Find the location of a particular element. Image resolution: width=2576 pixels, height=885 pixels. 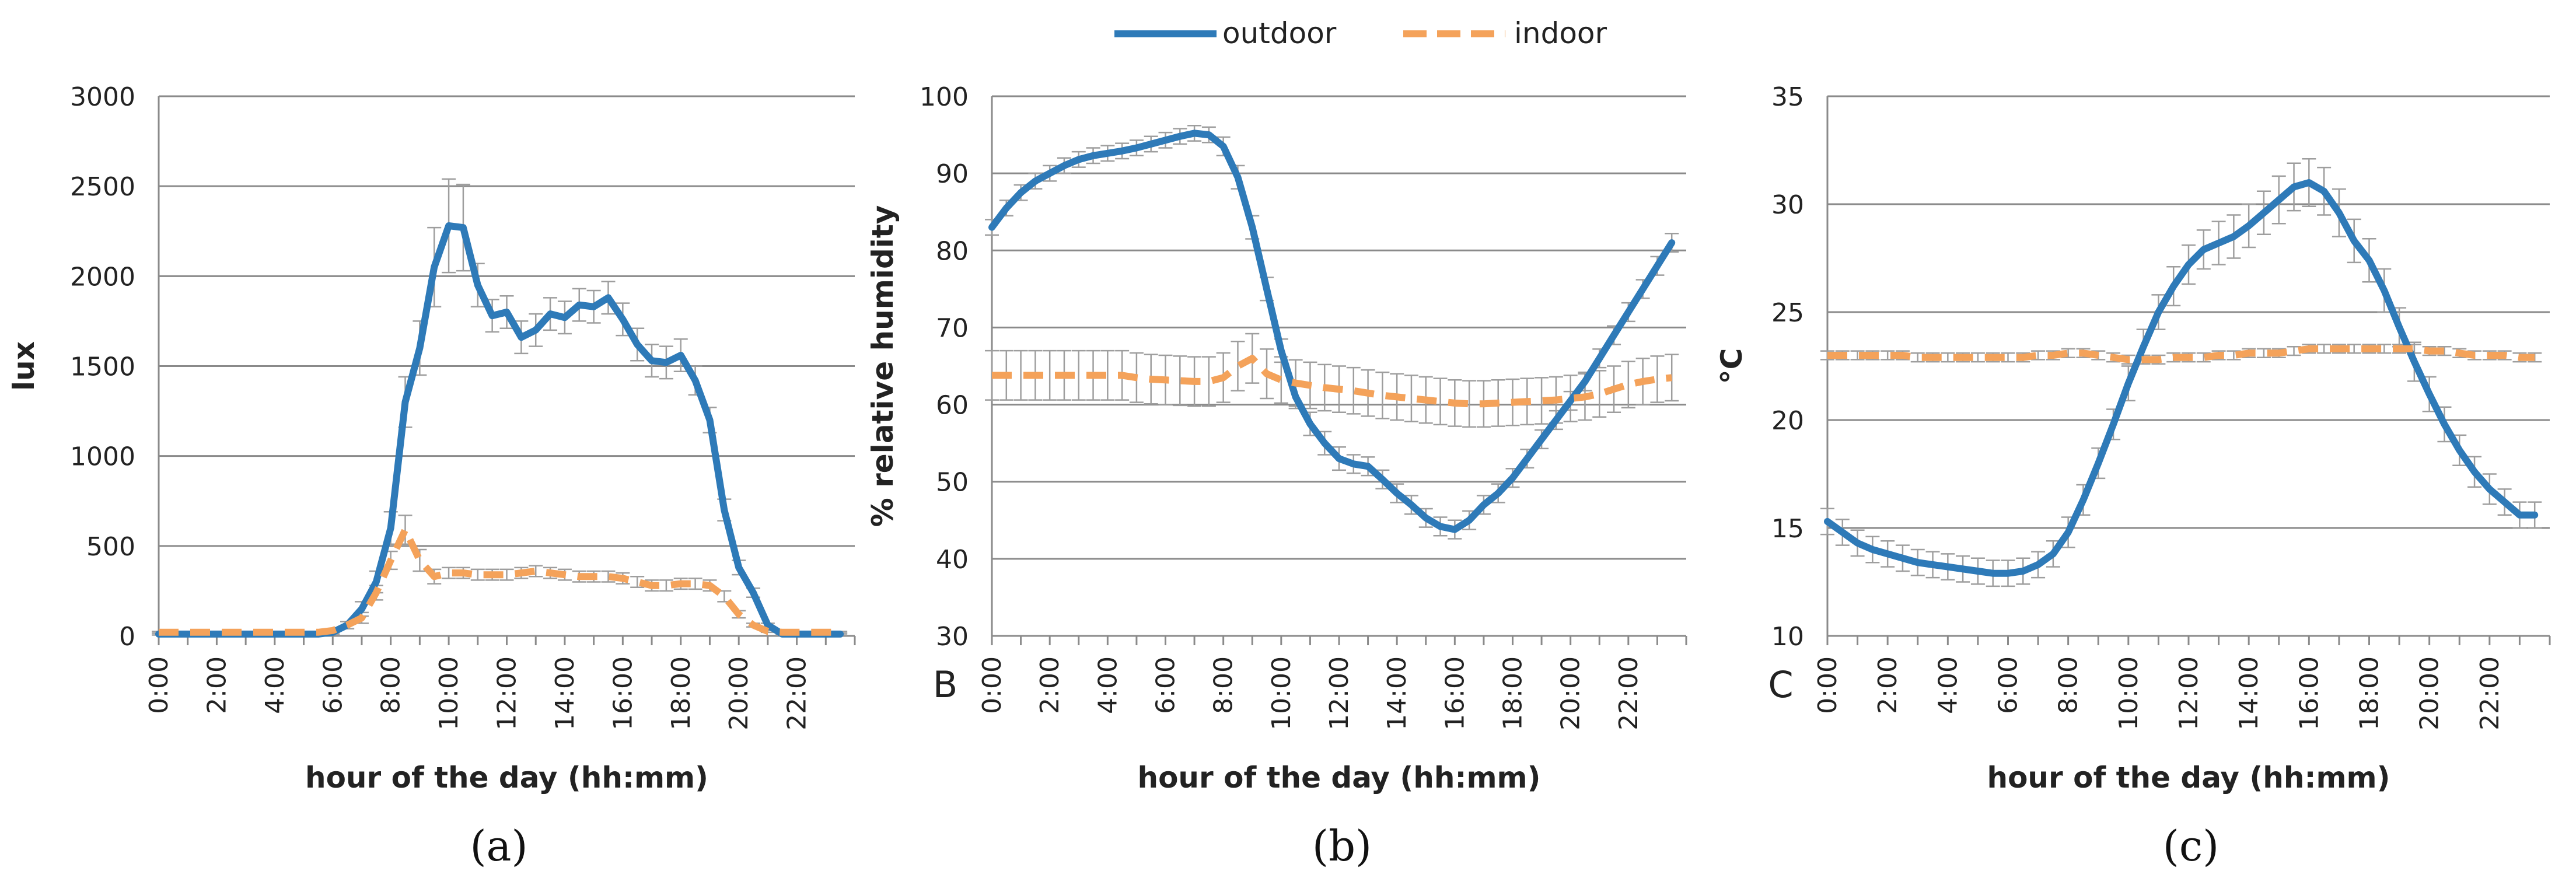

y-tick-label: 40 is located at coordinates (952, 560).